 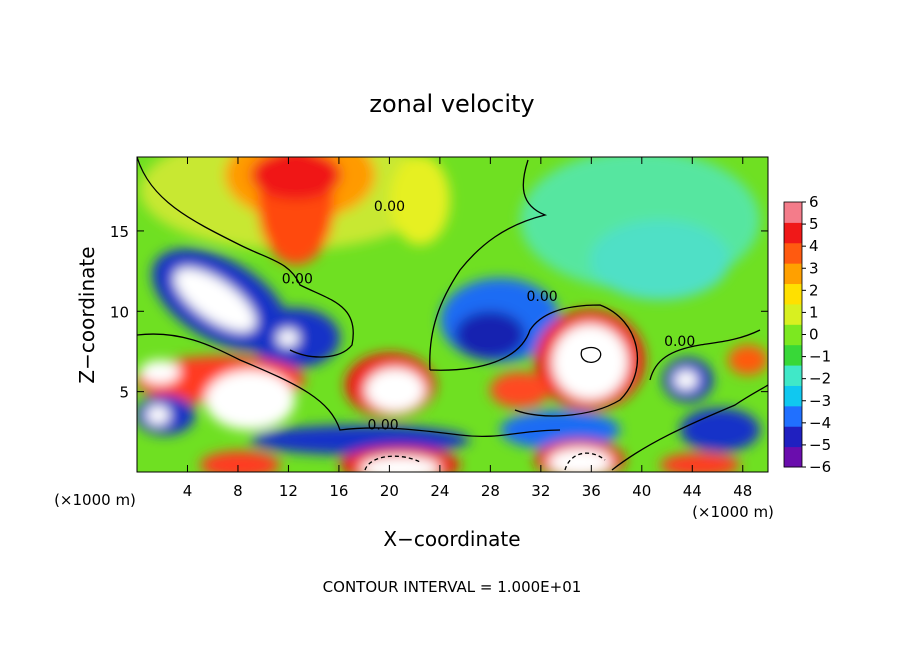 I want to click on colorbar-tick-label: 0, so click(x=814, y=335).